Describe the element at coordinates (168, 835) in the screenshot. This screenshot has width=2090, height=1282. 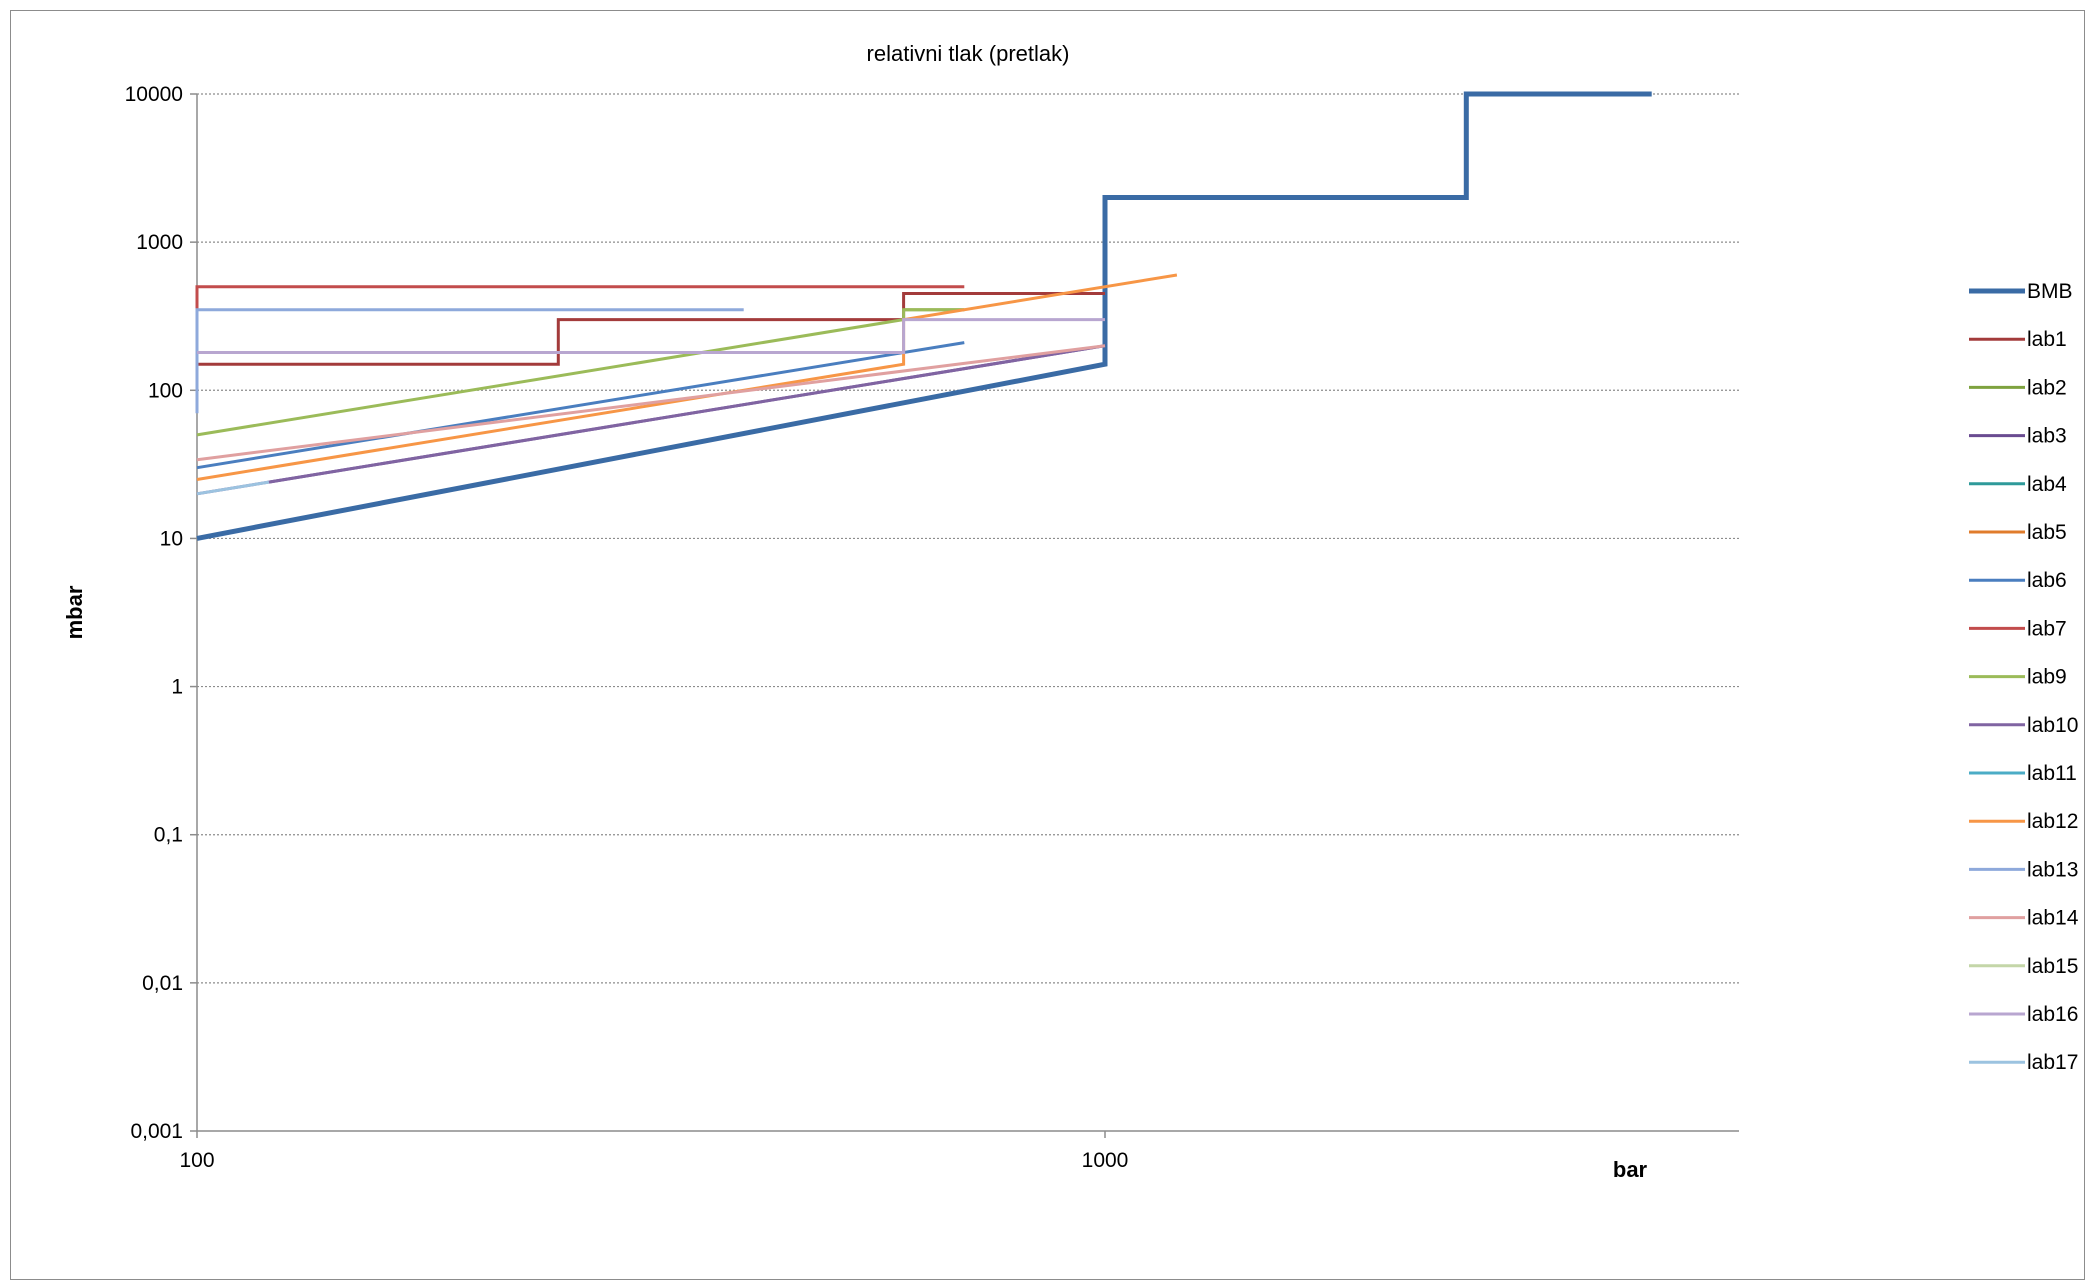
I see `y-tick-label: 0,1` at that location.